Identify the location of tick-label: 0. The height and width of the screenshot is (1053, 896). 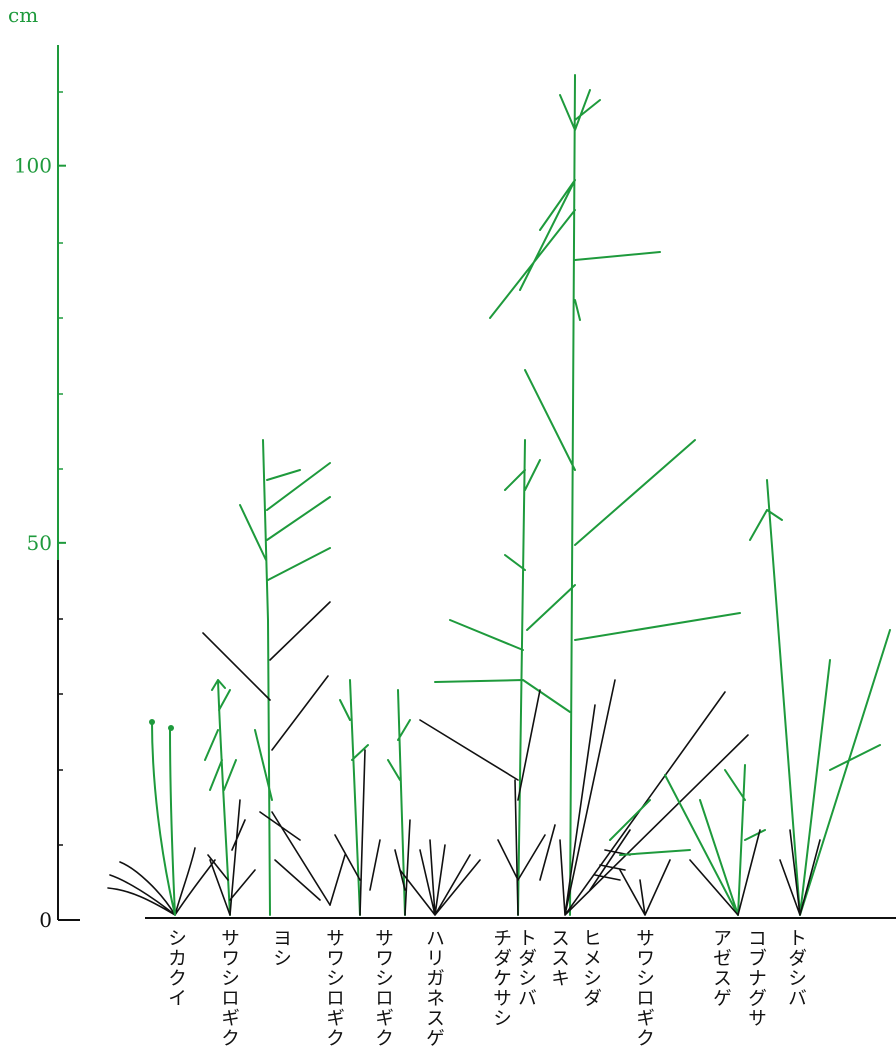
(45, 920).